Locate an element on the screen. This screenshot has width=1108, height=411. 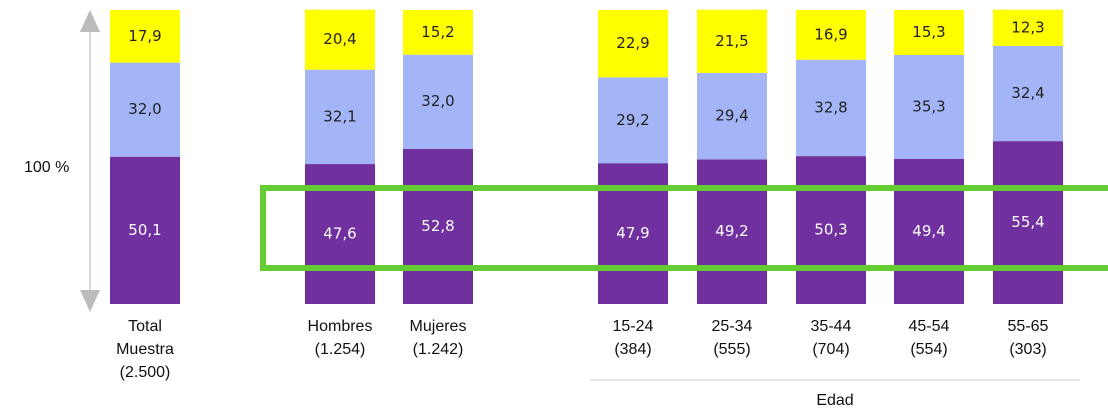
value-label: 35,3 is located at coordinates (928, 106).